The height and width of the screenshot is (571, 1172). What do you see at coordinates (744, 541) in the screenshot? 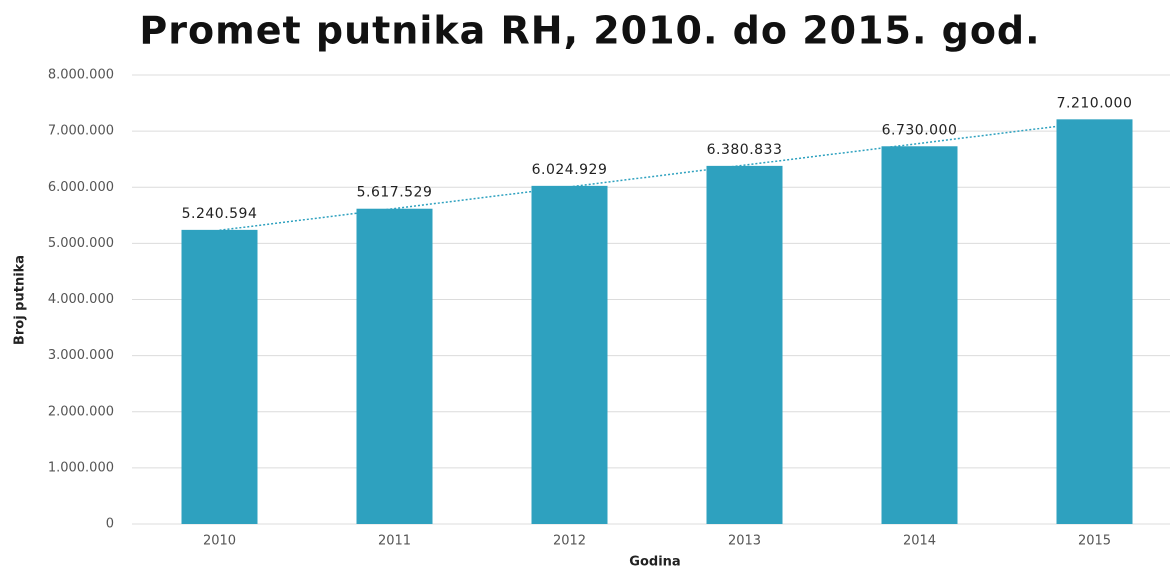
I see `x-tick-label: 2013` at bounding box center [744, 541].